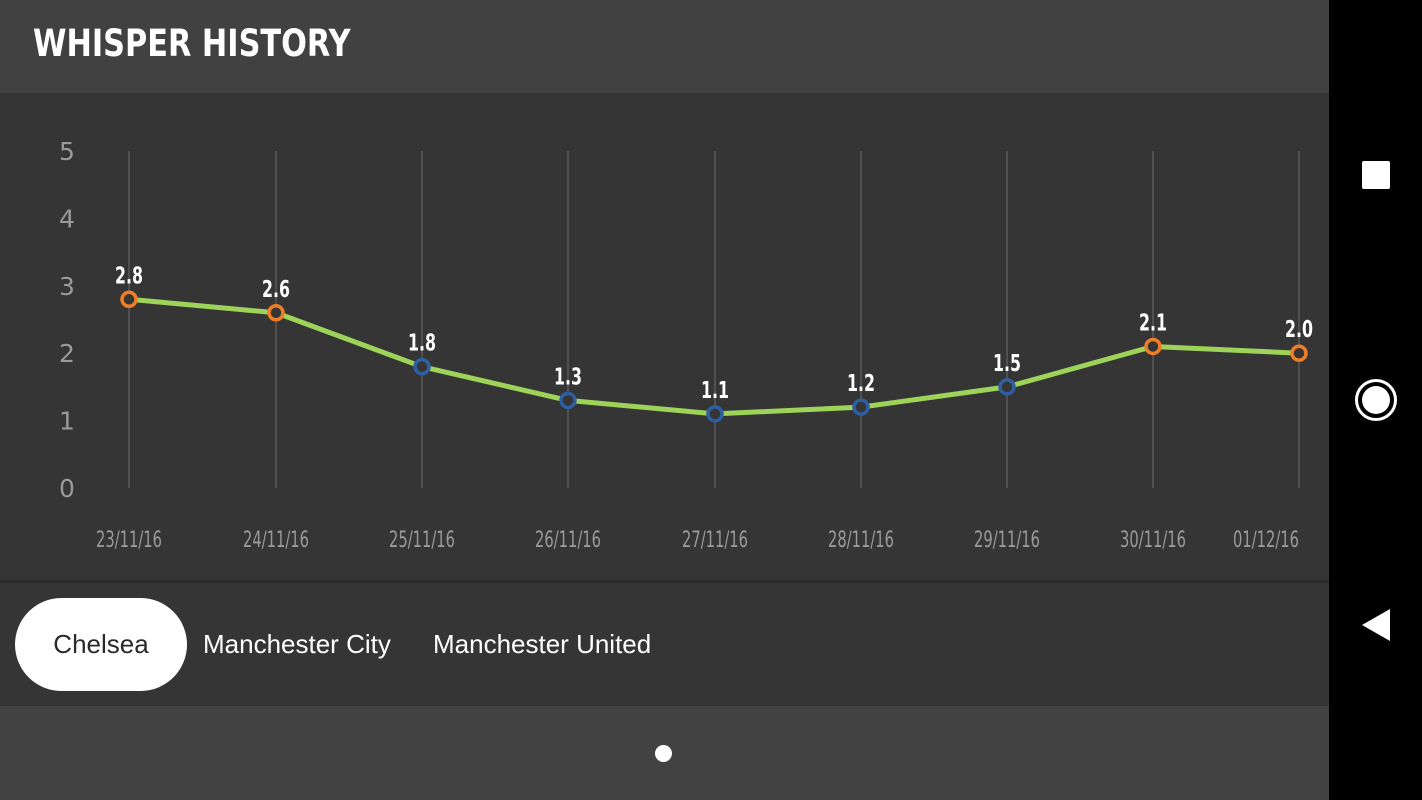 This screenshot has height=800, width=1422. I want to click on x-tick-label: 27/11/16, so click(715, 540).